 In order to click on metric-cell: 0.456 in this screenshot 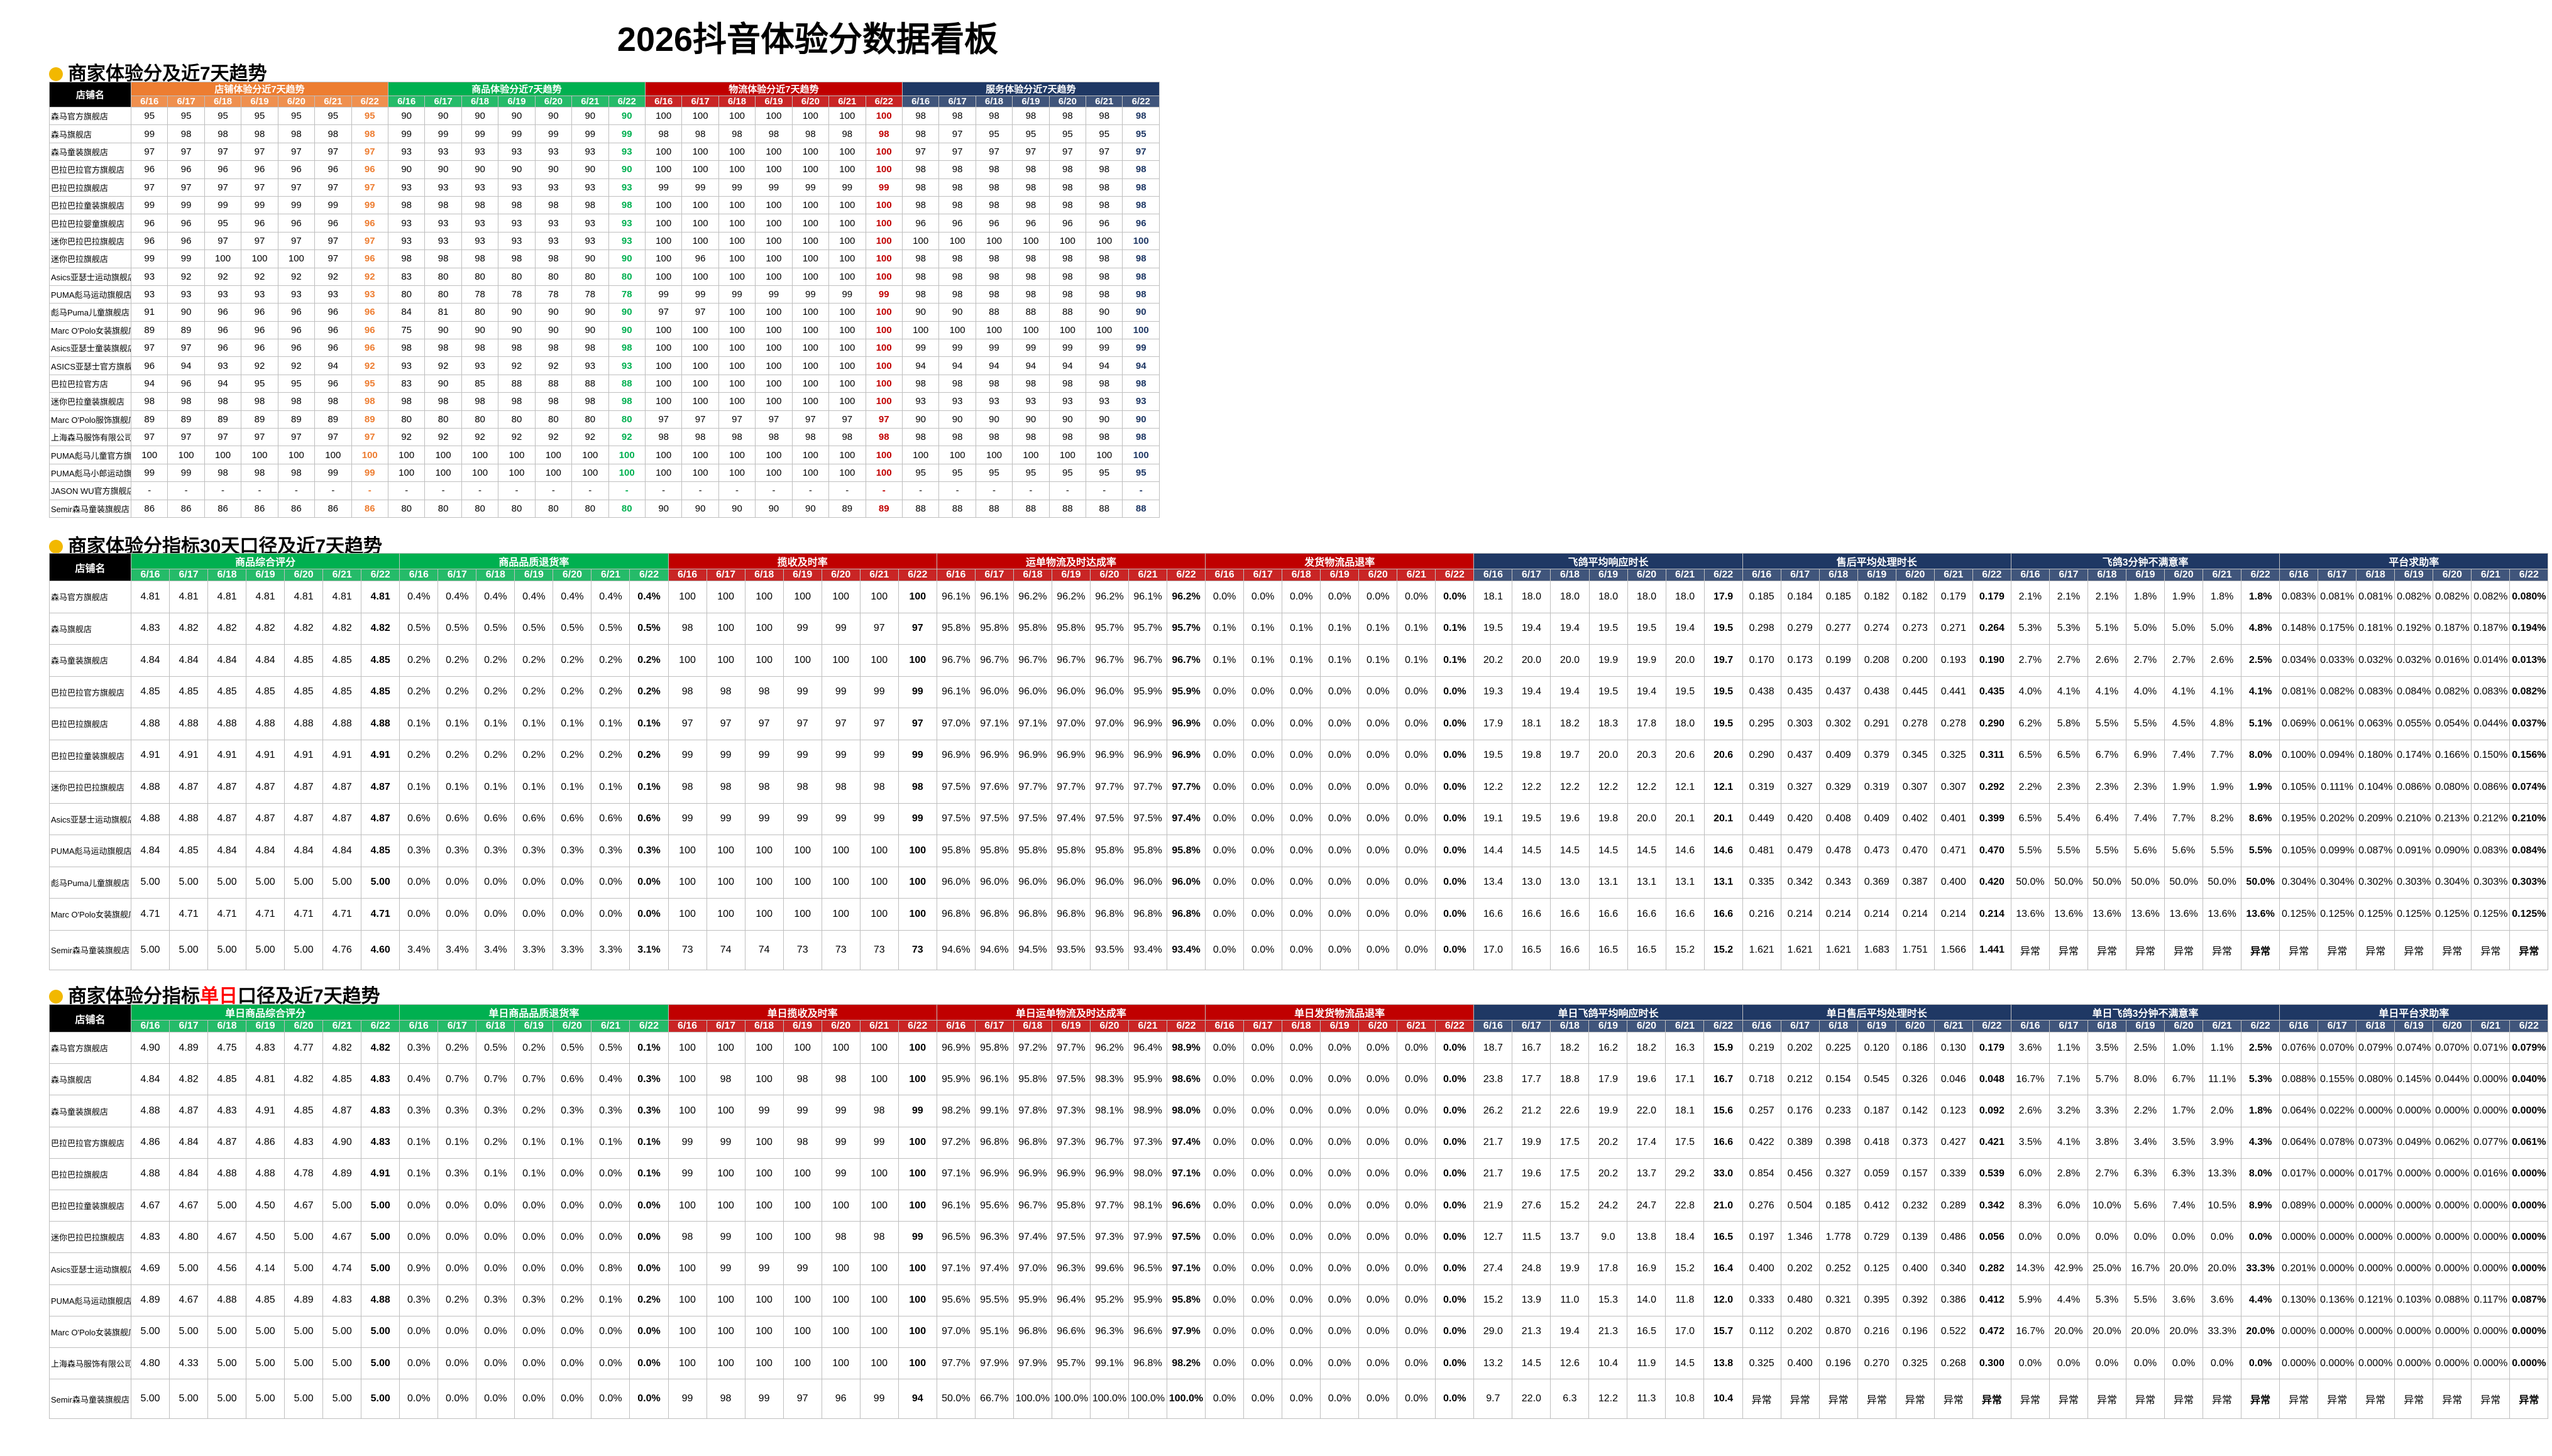, I will do `click(1800, 1174)`.